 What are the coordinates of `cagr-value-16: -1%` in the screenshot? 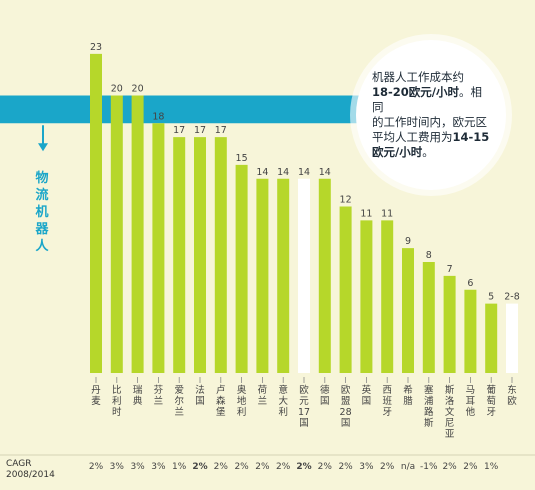 It's located at (429, 467).